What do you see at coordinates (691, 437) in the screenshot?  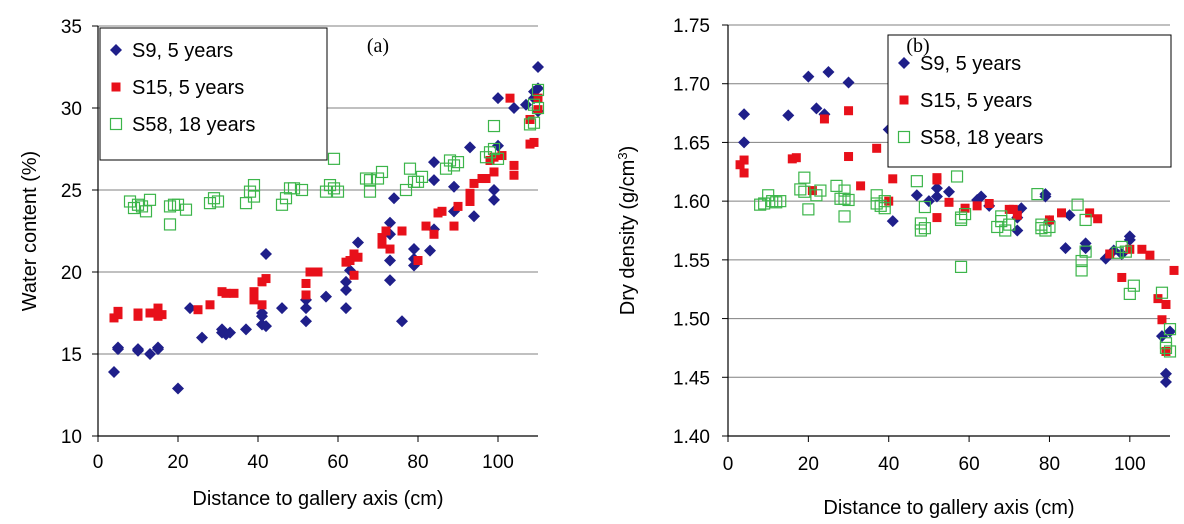 I see `y-tick-label: 1.40` at bounding box center [691, 437].